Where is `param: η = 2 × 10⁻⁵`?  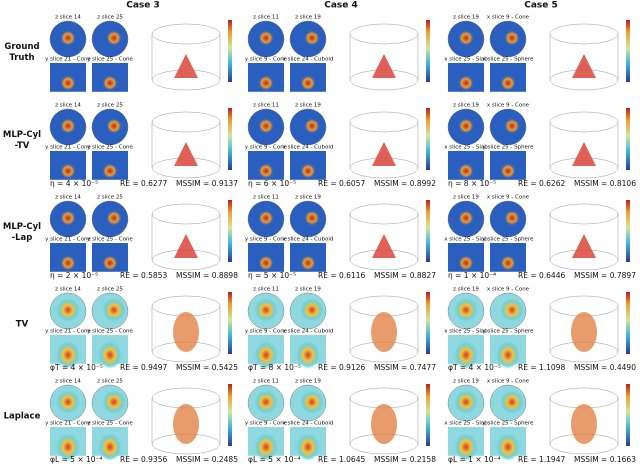
param: η = 2 × 10⁻⁵ is located at coordinates (74, 275).